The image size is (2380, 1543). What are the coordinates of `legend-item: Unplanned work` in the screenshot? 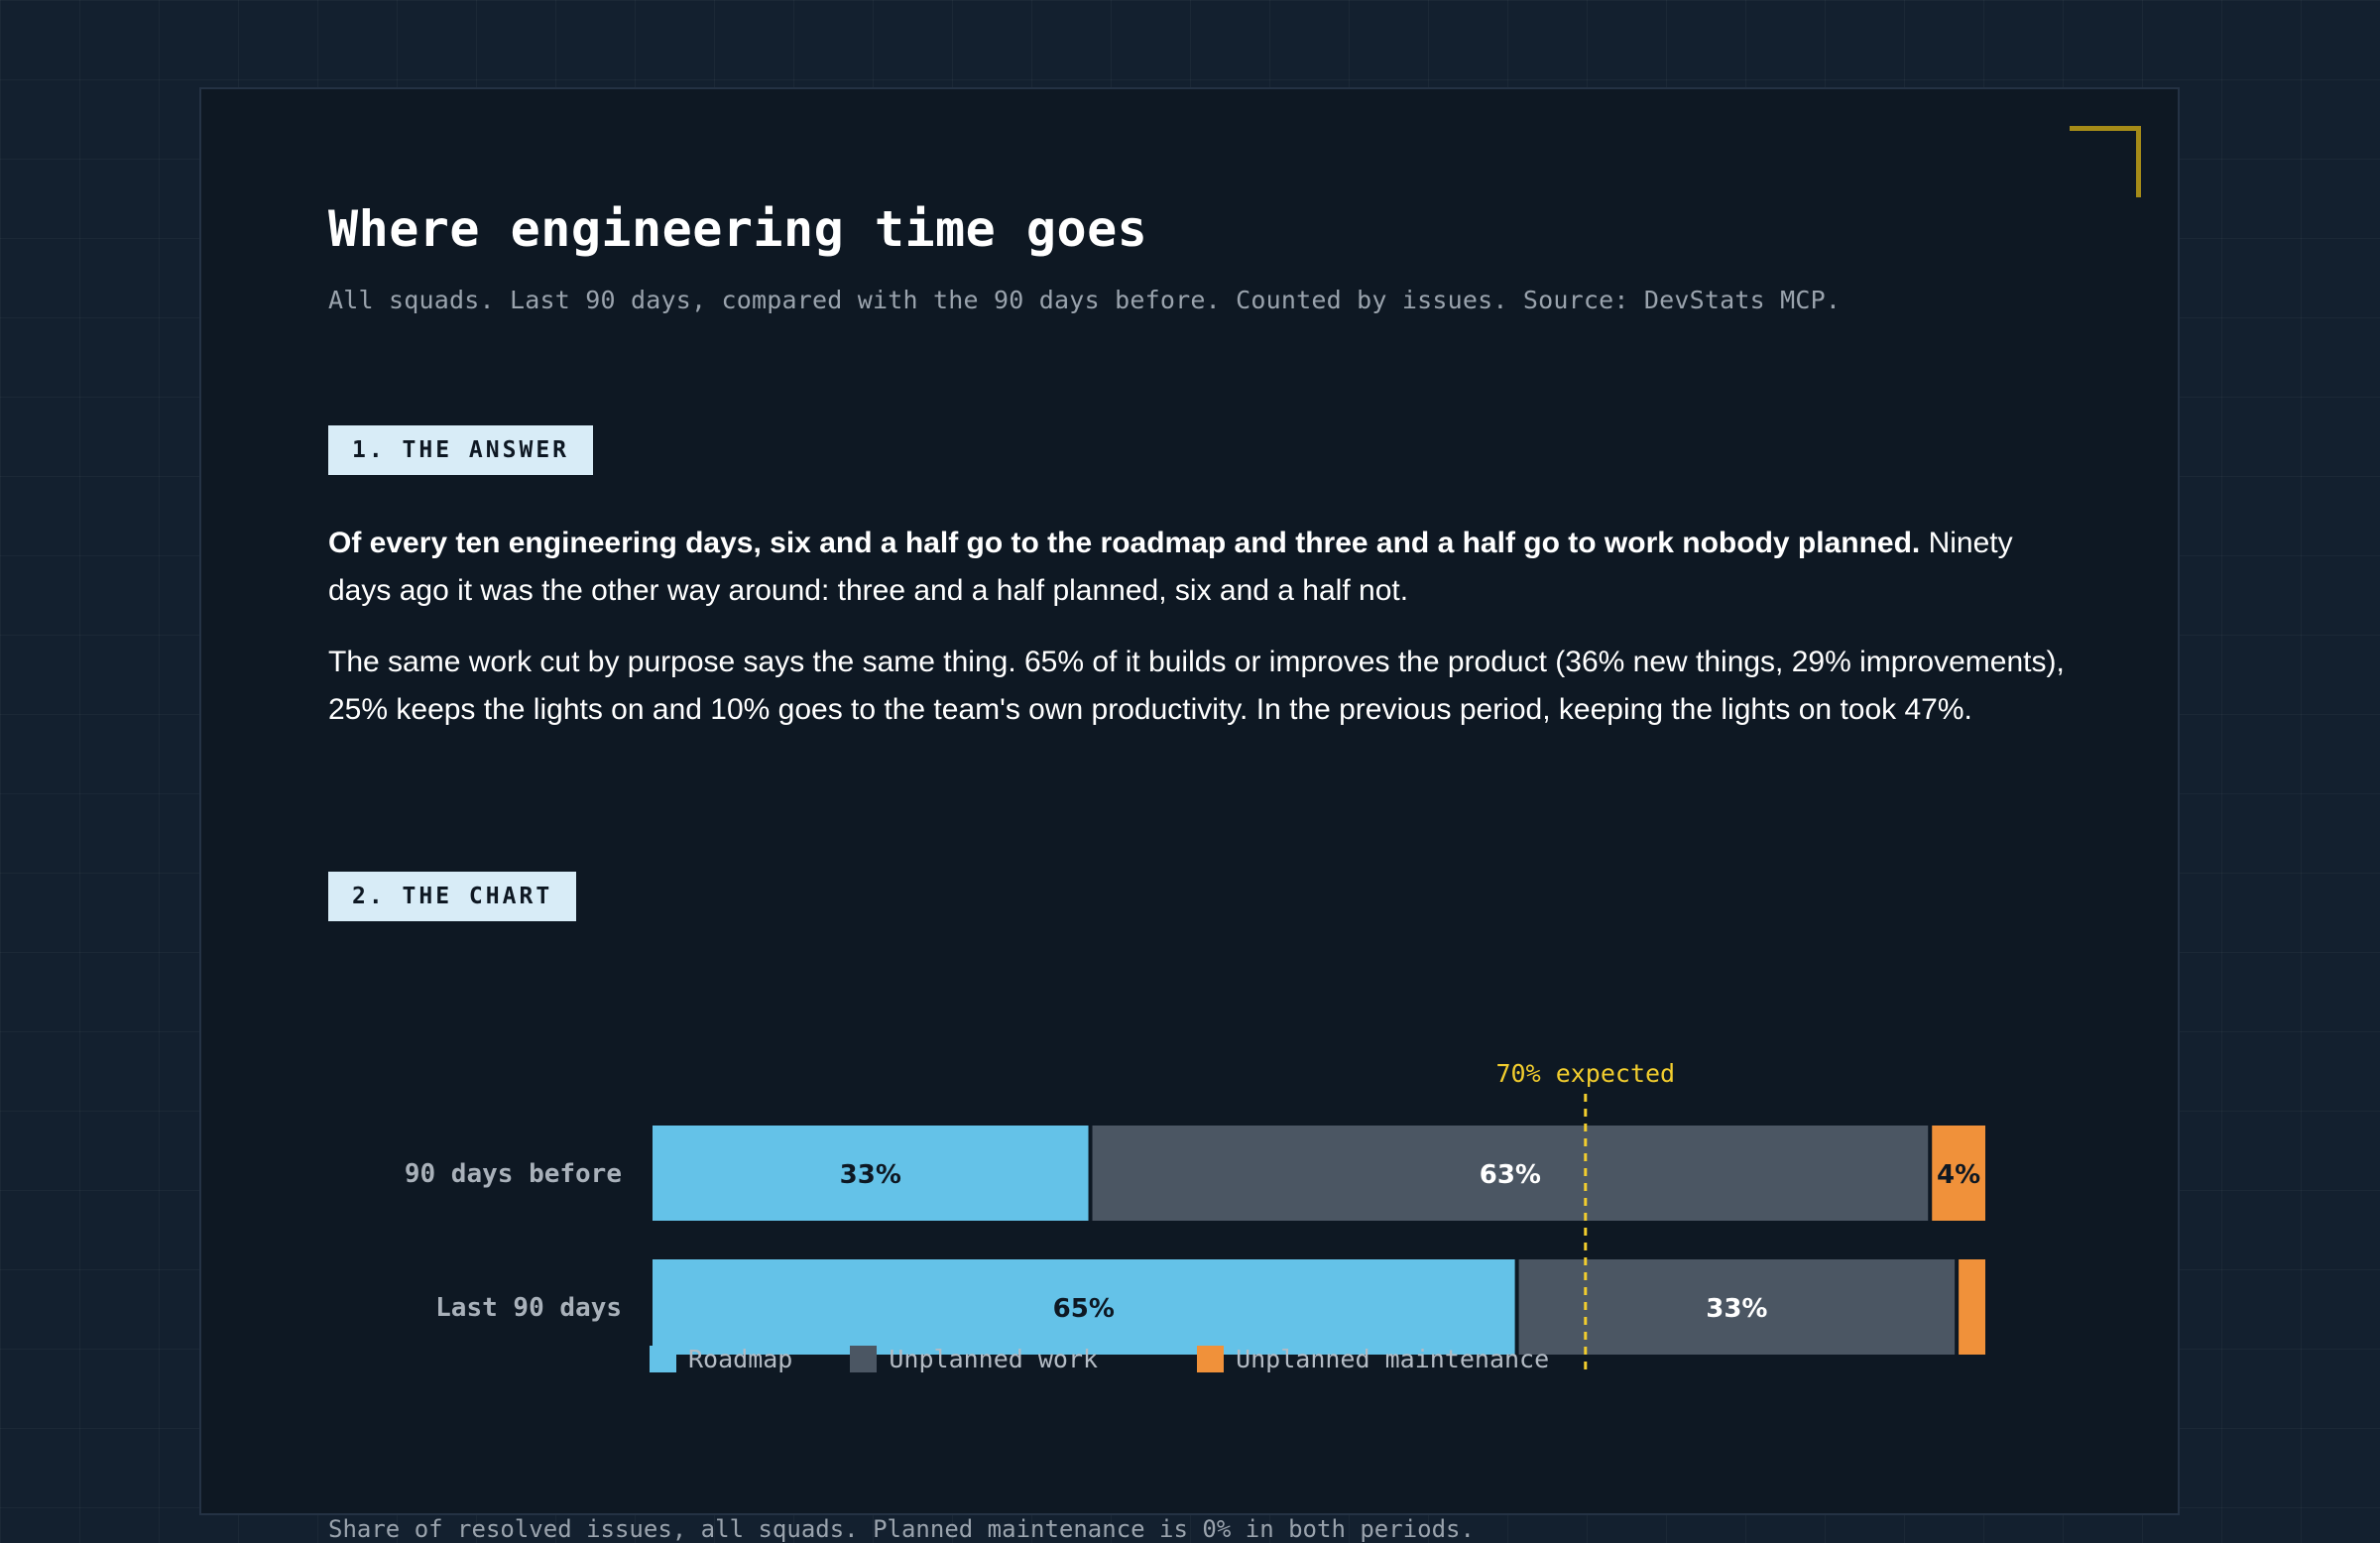 It's located at (974, 1359).